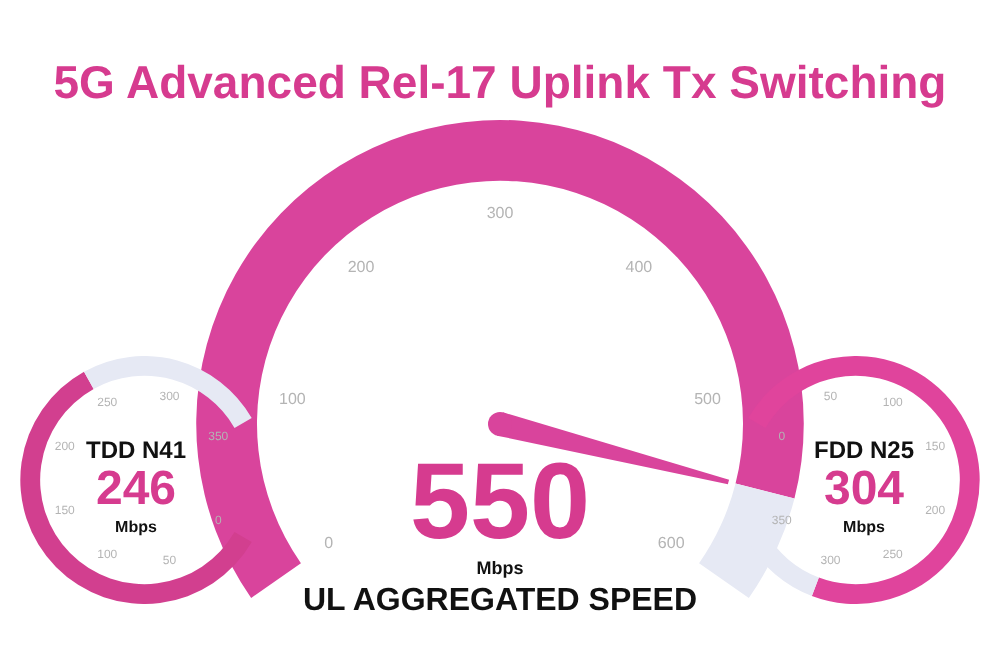  What do you see at coordinates (500, 601) in the screenshot?
I see `text: UL AGGREGATED SPEED` at bounding box center [500, 601].